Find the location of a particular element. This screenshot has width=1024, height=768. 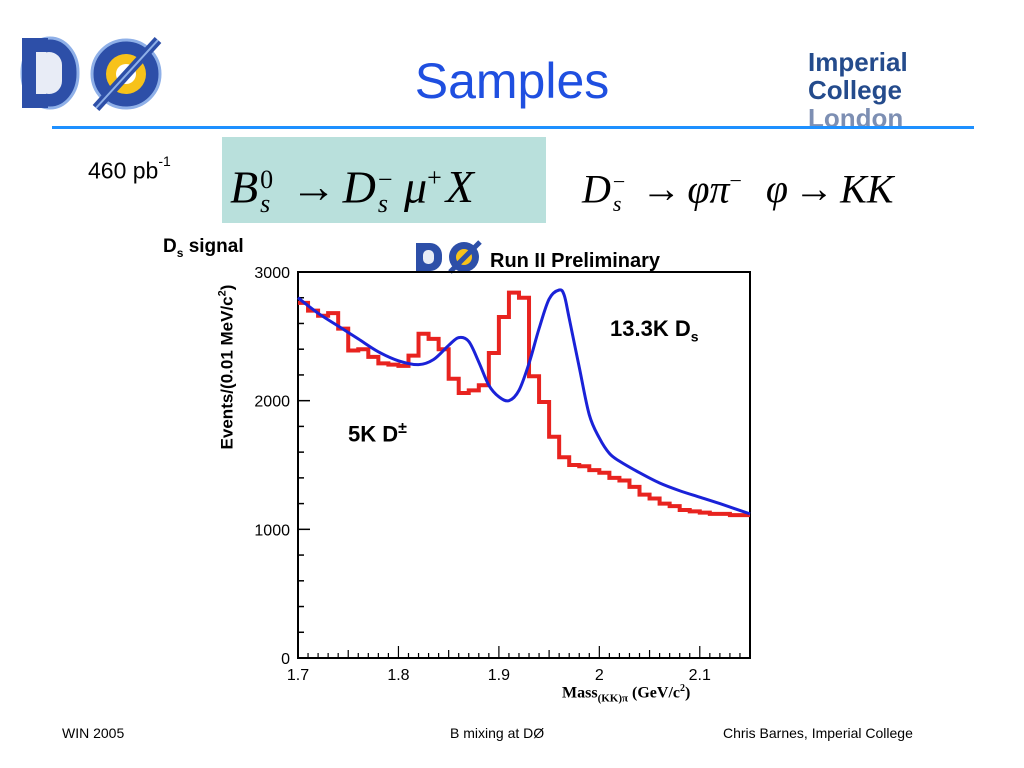

y-tick-label: 1000 is located at coordinates (272, 530).